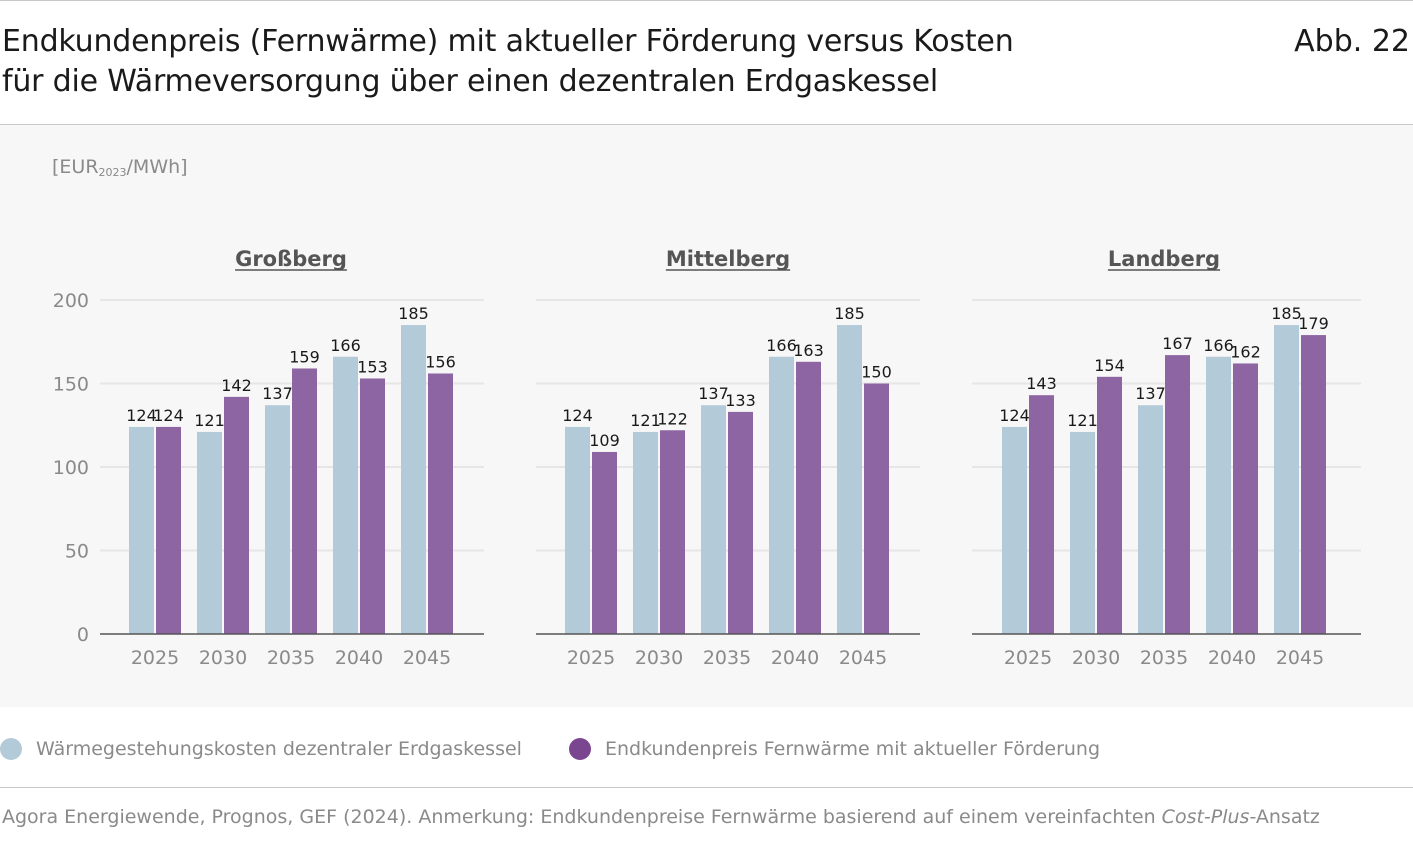  Describe the element at coordinates (112, 172) in the screenshot. I see `unit-subscript: 2023` at that location.